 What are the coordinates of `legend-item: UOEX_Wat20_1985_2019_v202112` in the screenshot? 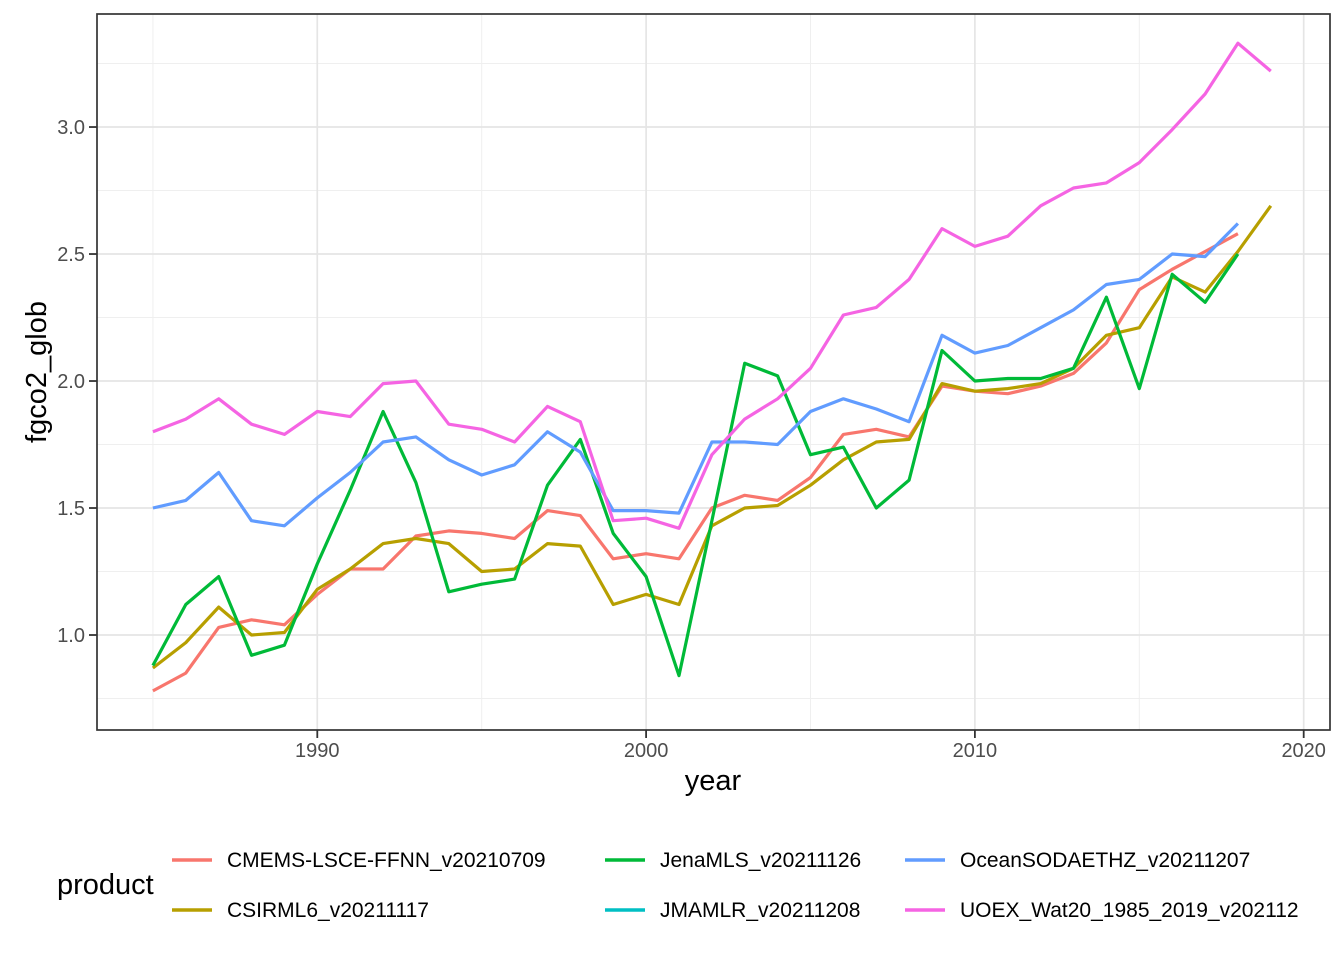 It's located at (1102, 910).